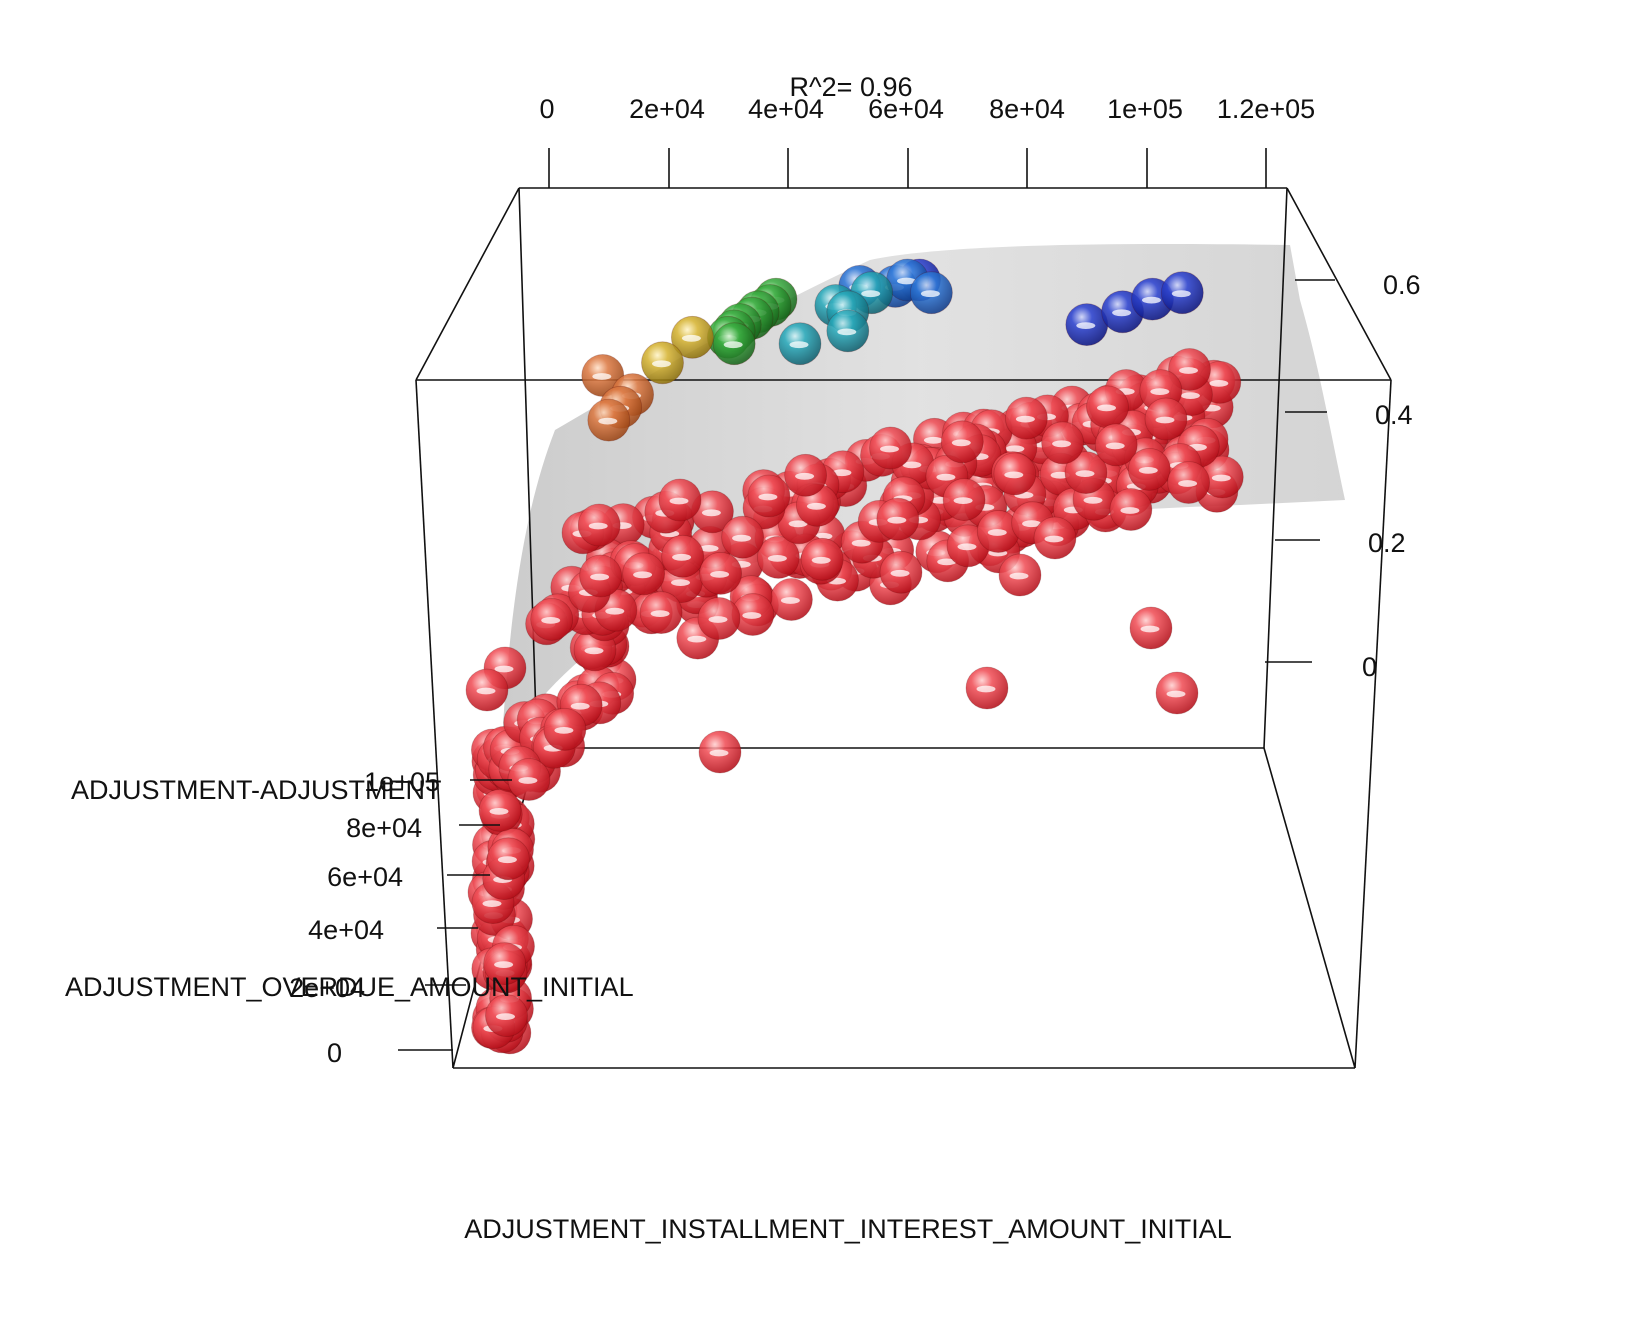 This screenshot has height=1318, width=1632. I want to click on data-points-colored, so click(892, 350).